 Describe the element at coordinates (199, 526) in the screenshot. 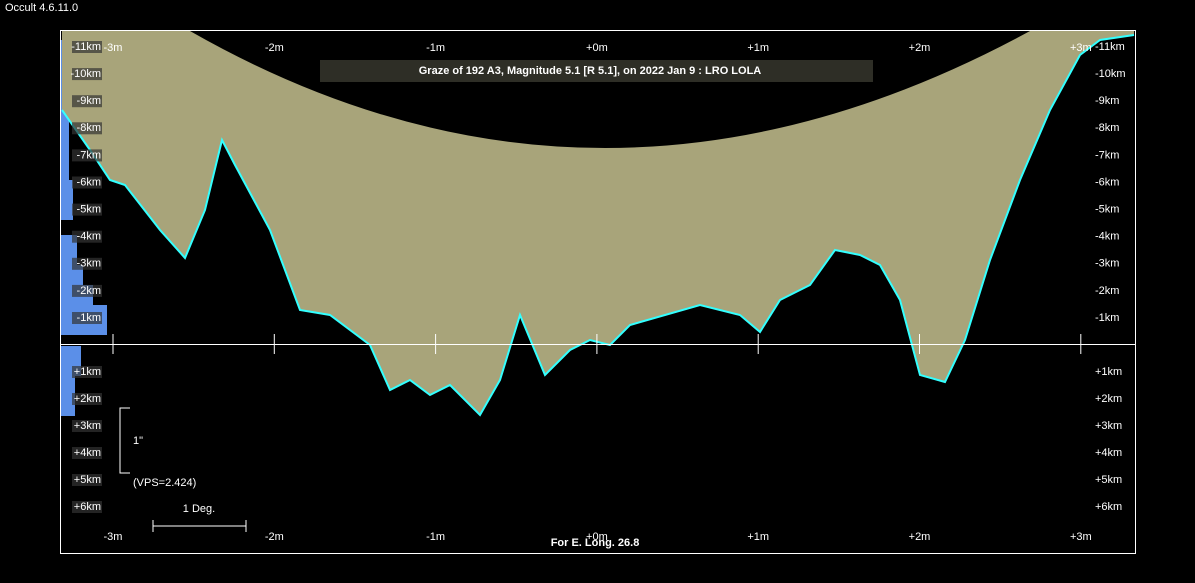

I see `degree-bar` at that location.